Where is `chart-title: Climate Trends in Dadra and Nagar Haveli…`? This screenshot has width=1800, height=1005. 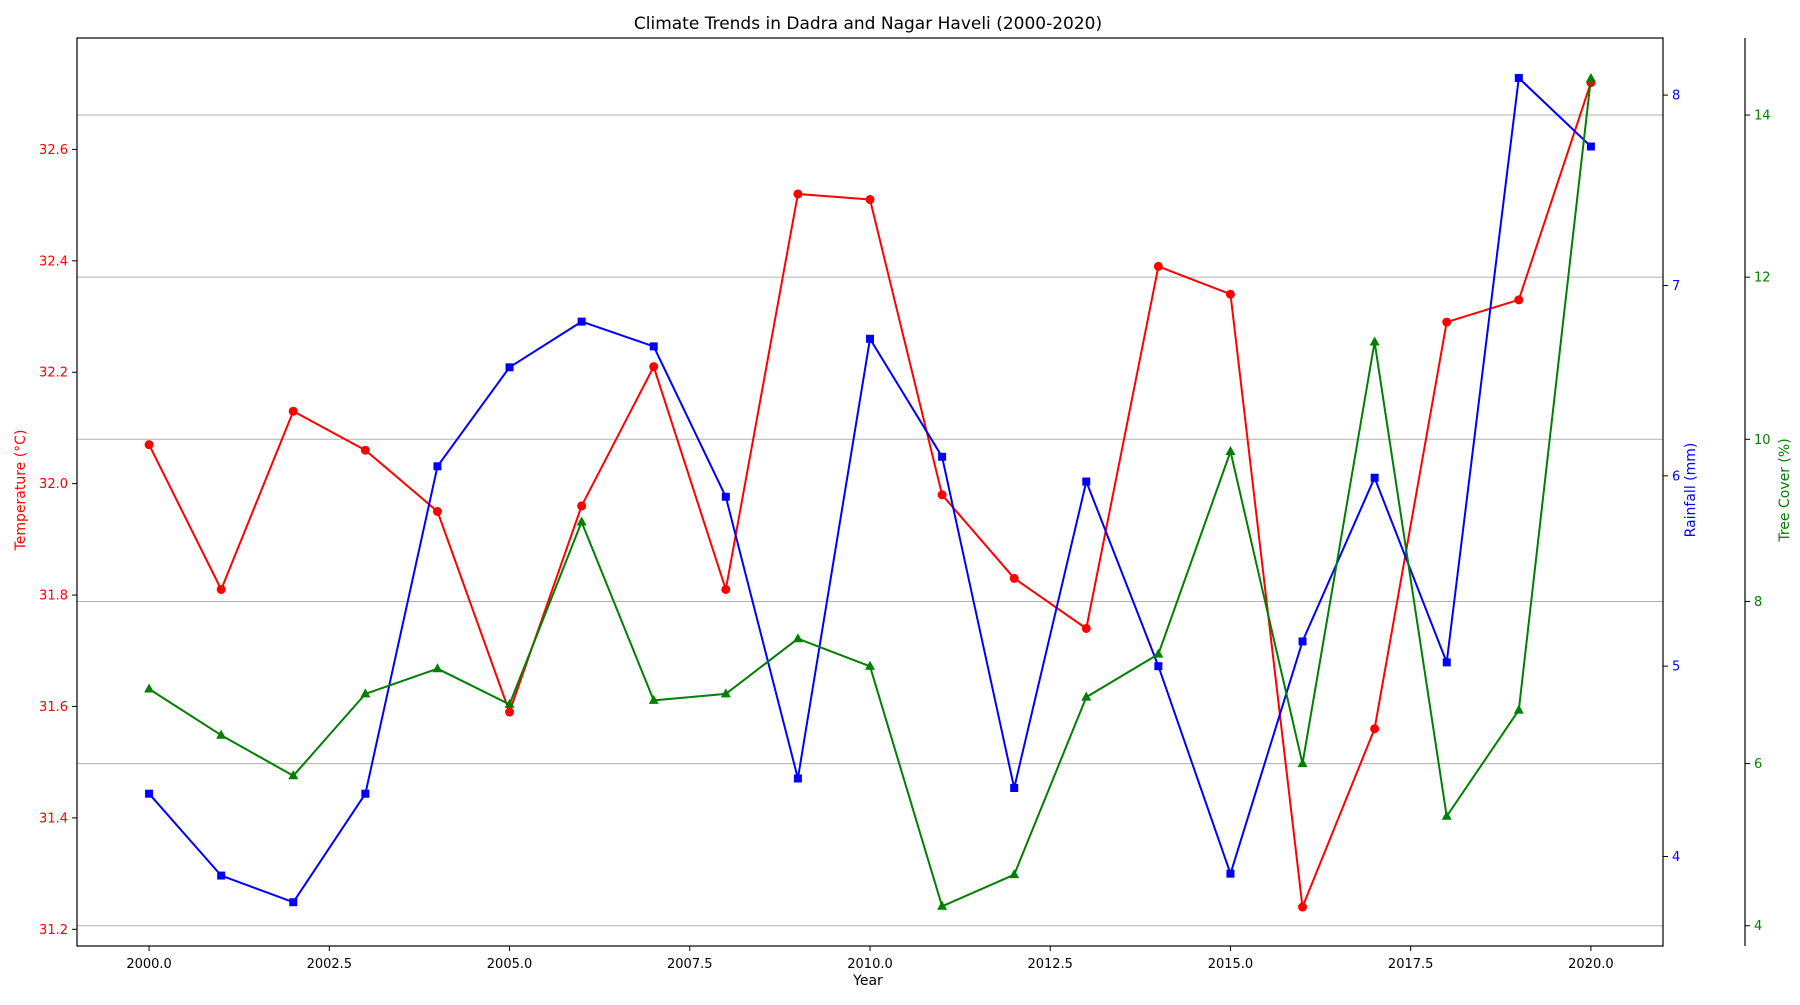 chart-title: Climate Trends in Dadra and Nagar Haveli… is located at coordinates (868, 24).